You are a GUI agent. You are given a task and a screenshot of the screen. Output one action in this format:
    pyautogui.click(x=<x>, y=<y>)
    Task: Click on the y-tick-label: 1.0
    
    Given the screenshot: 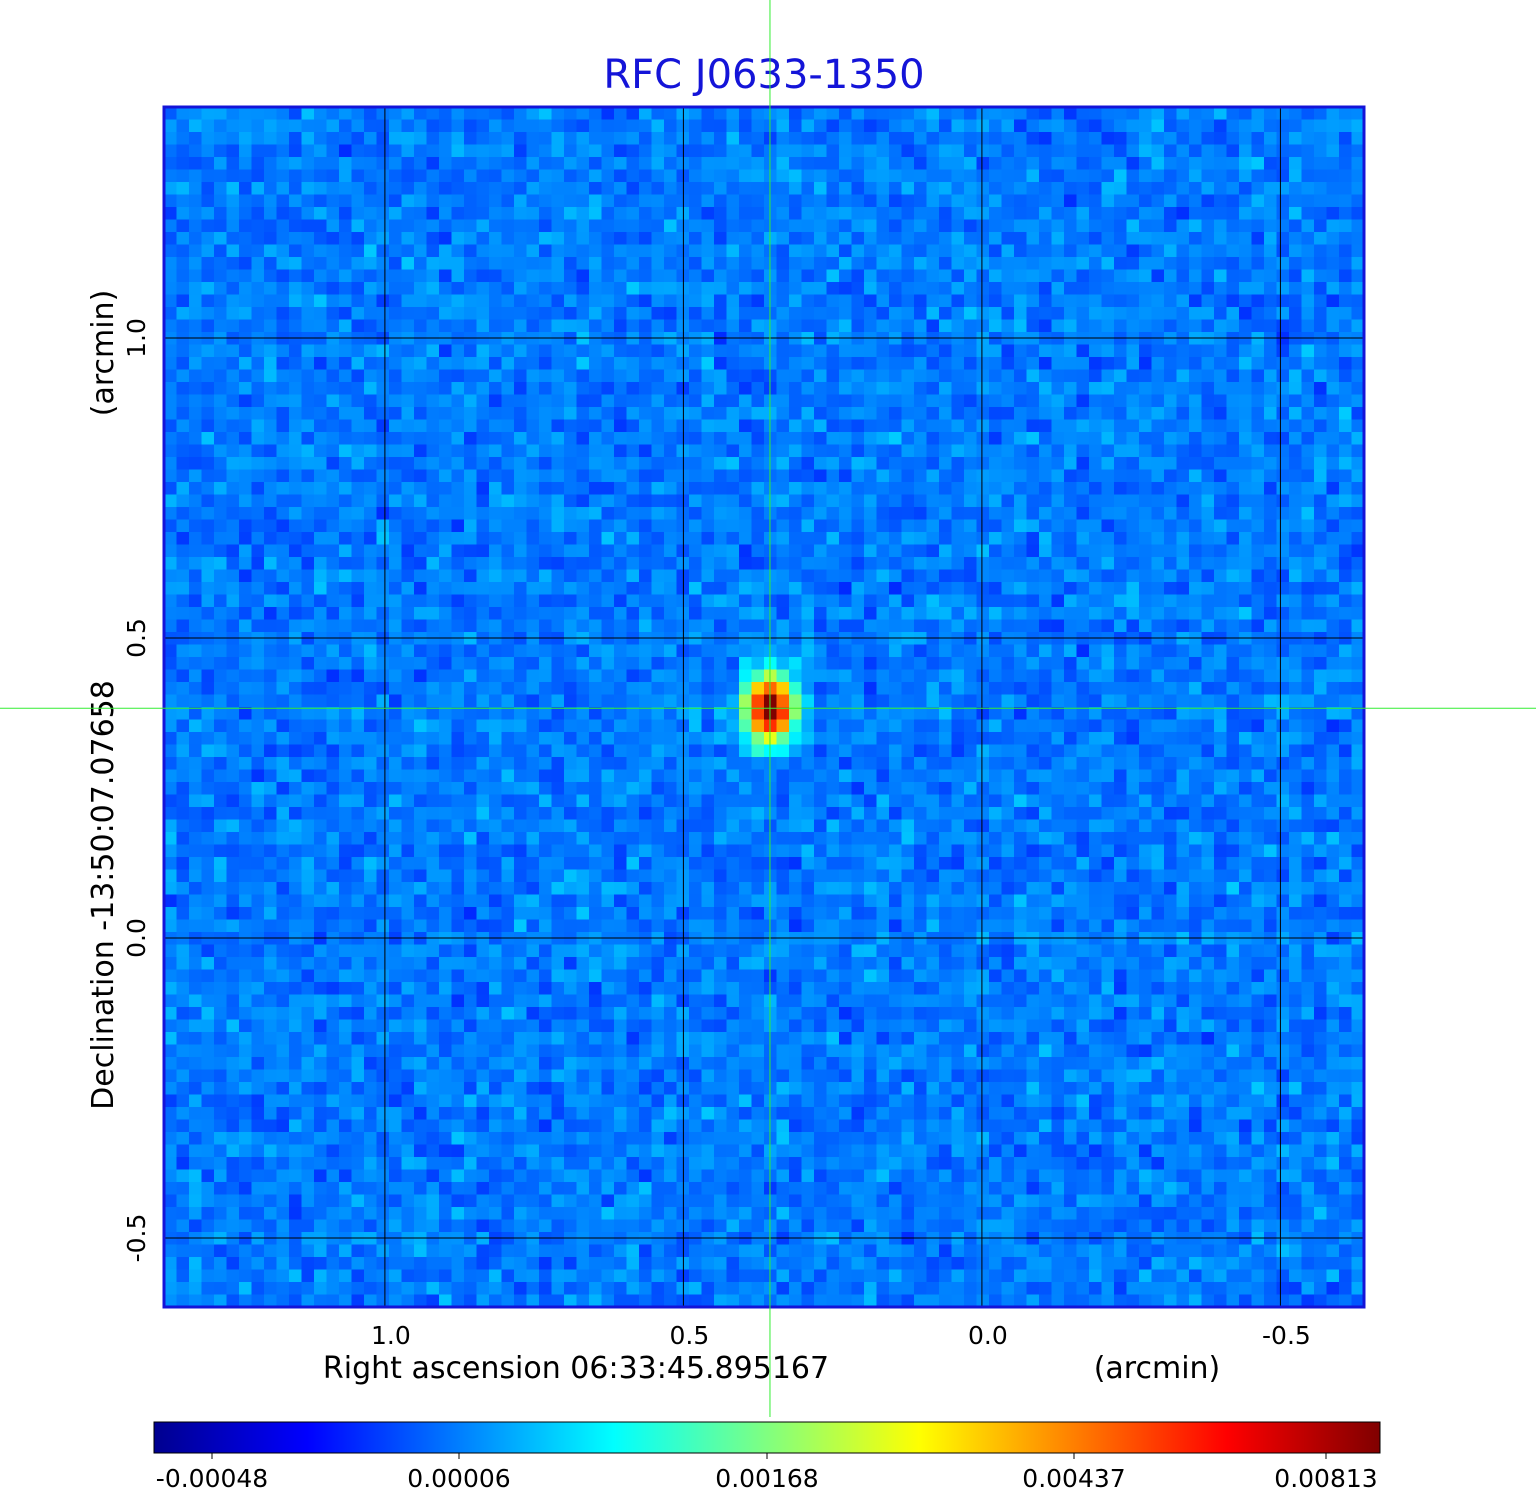 What is the action you would take?
    pyautogui.click(x=136, y=338)
    